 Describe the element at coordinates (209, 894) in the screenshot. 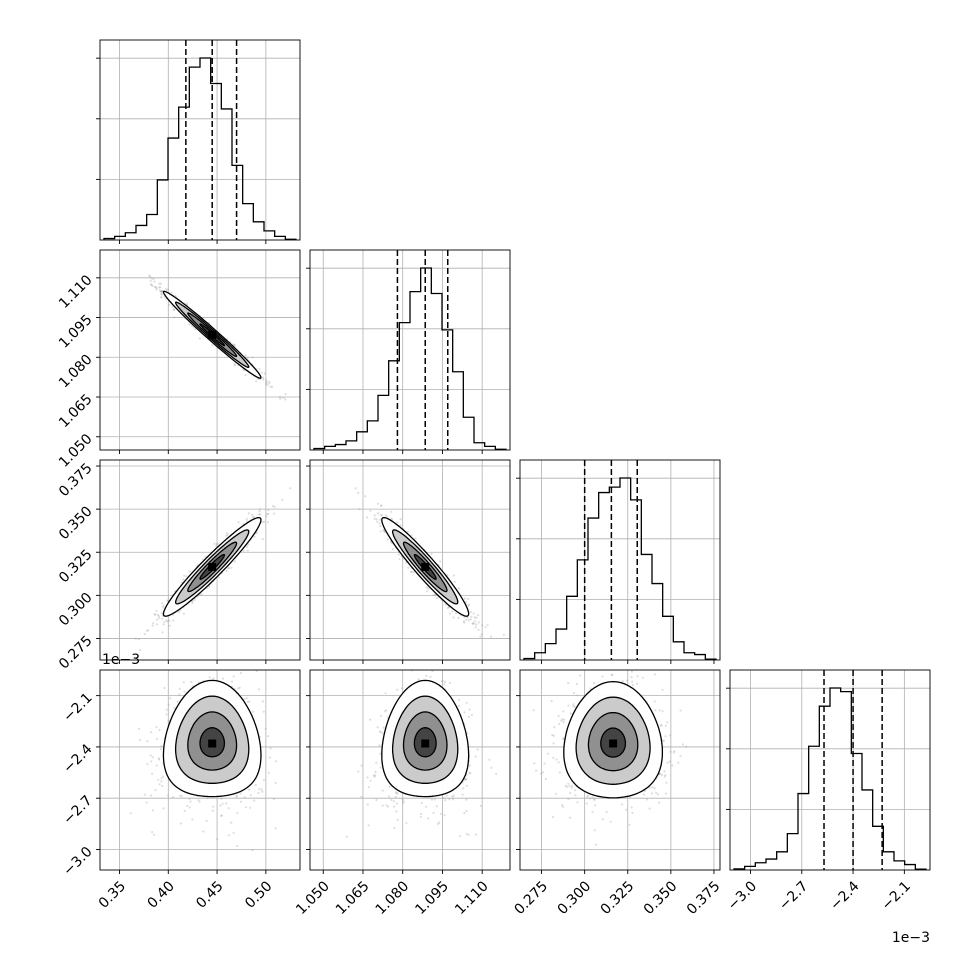

I see `x-tick-label: 0.45` at that location.